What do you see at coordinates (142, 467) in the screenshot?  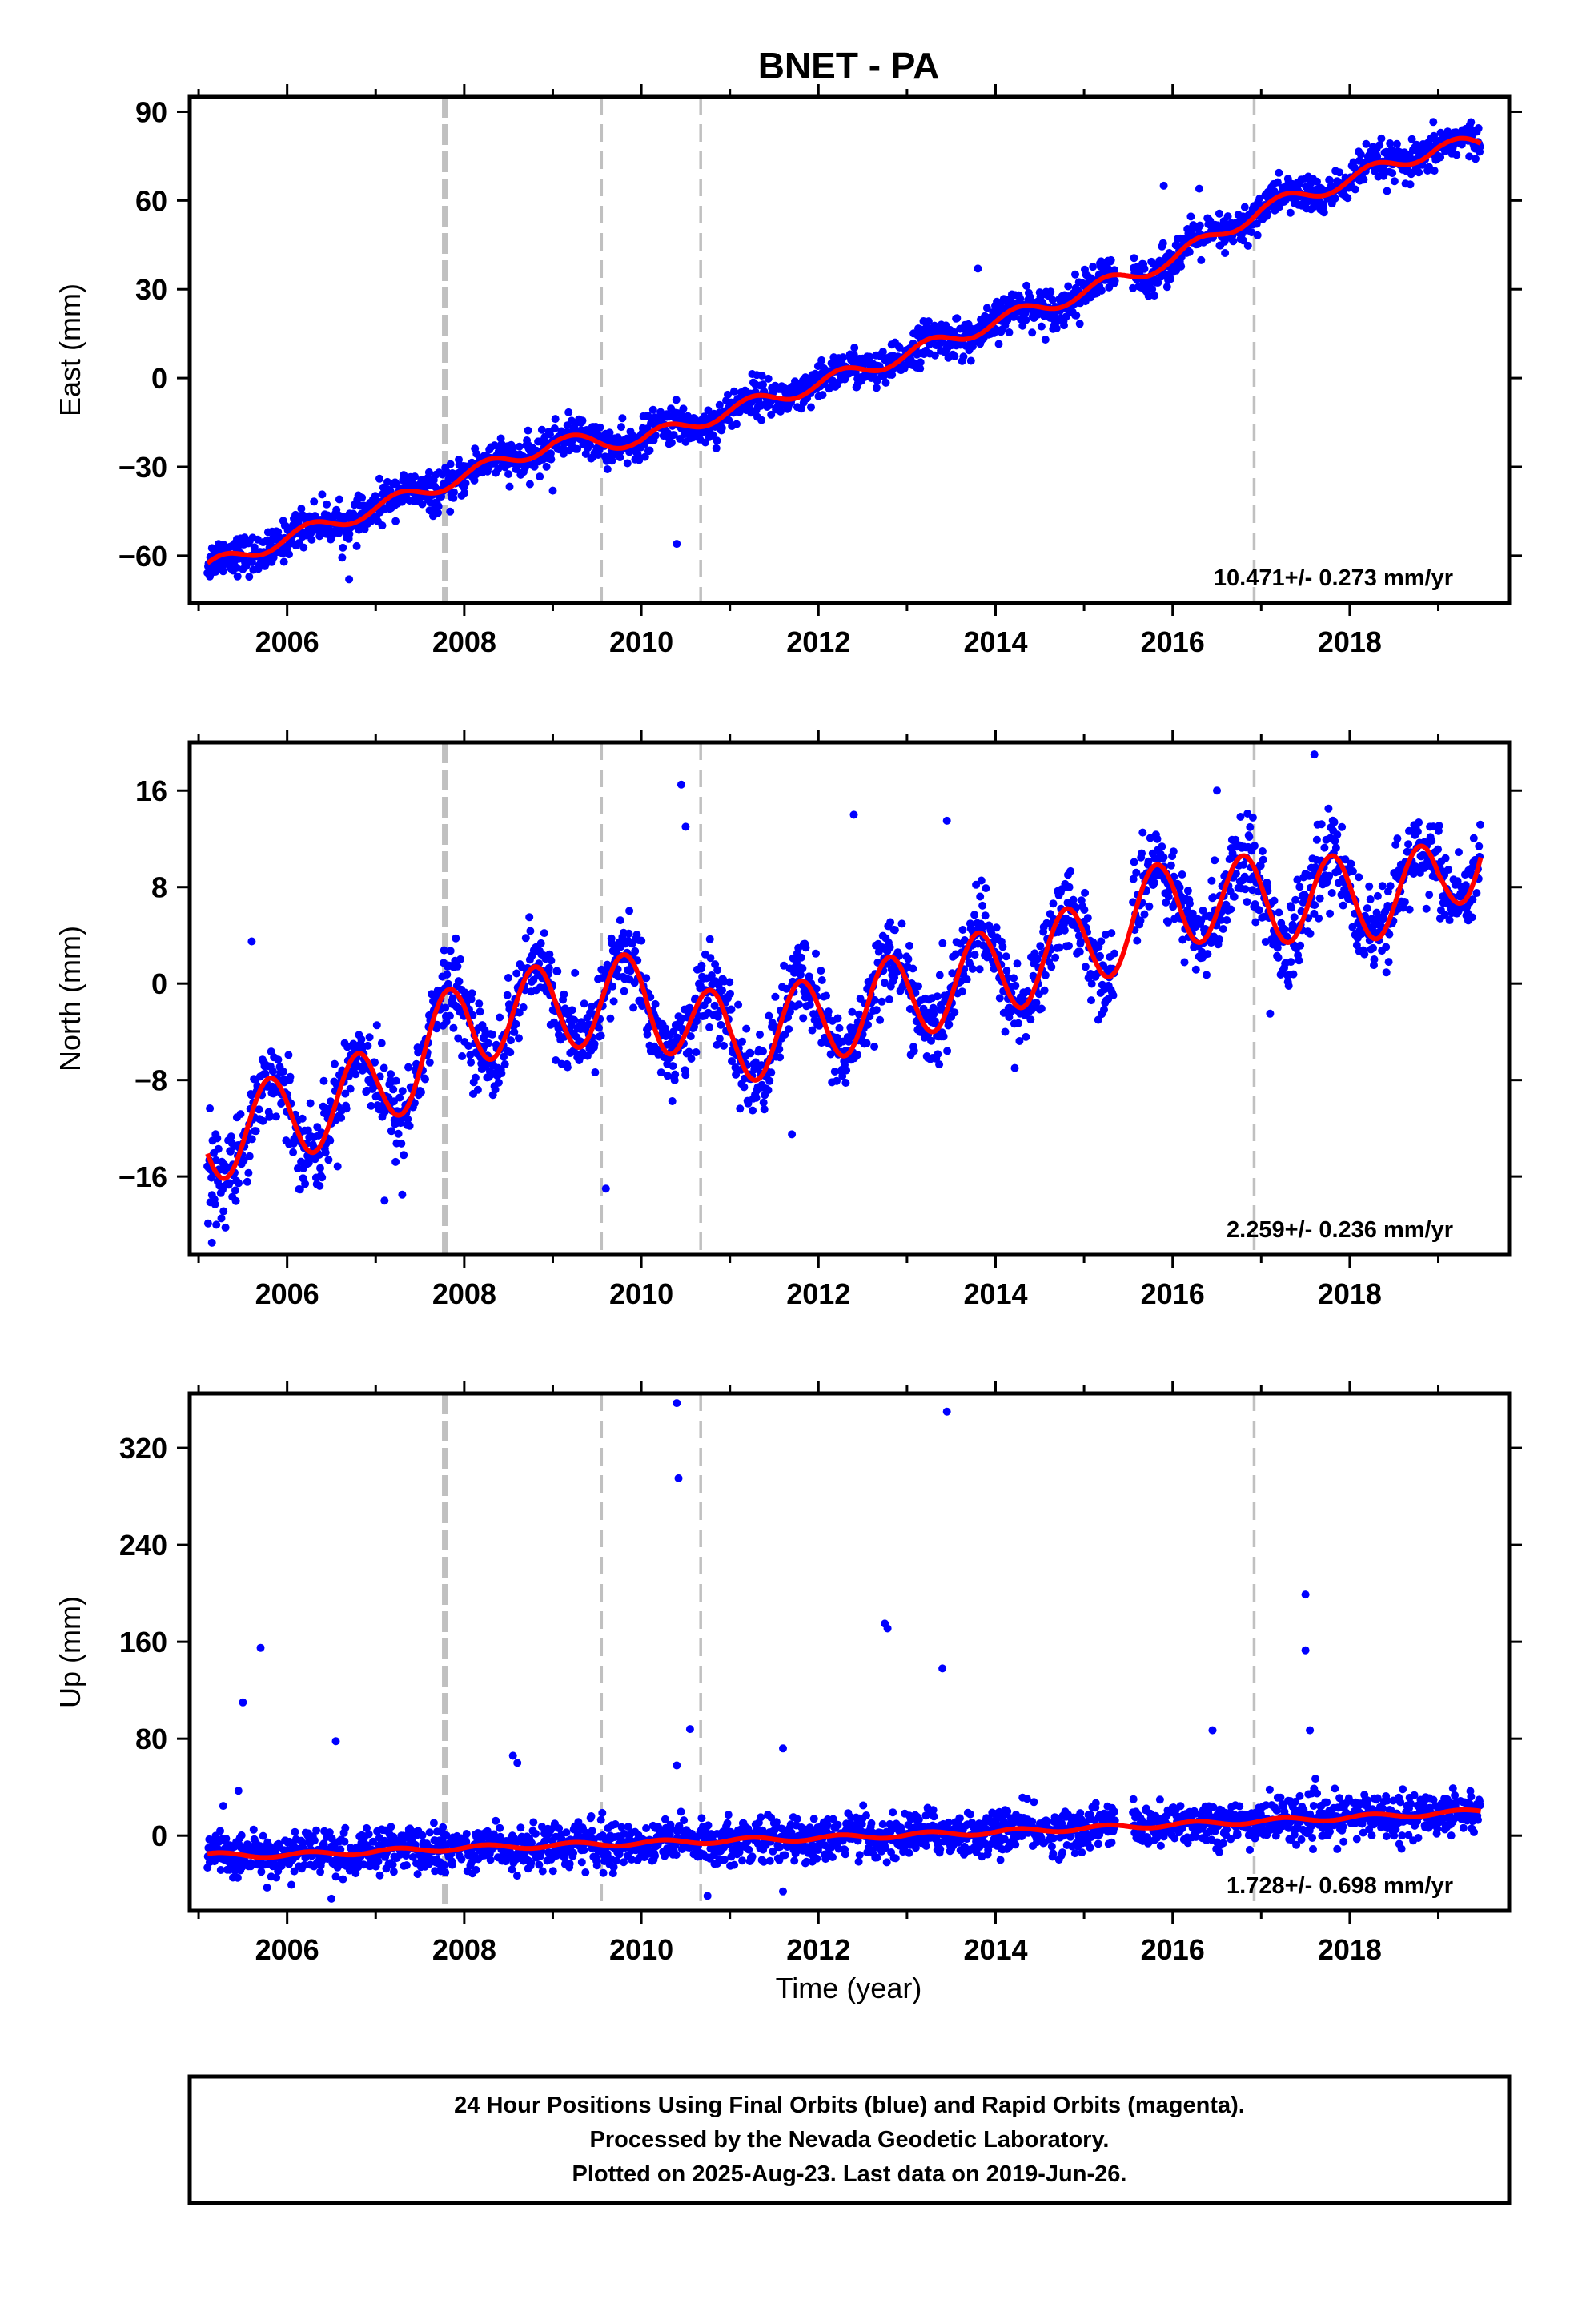 I see `y-tick-label: −30` at bounding box center [142, 467].